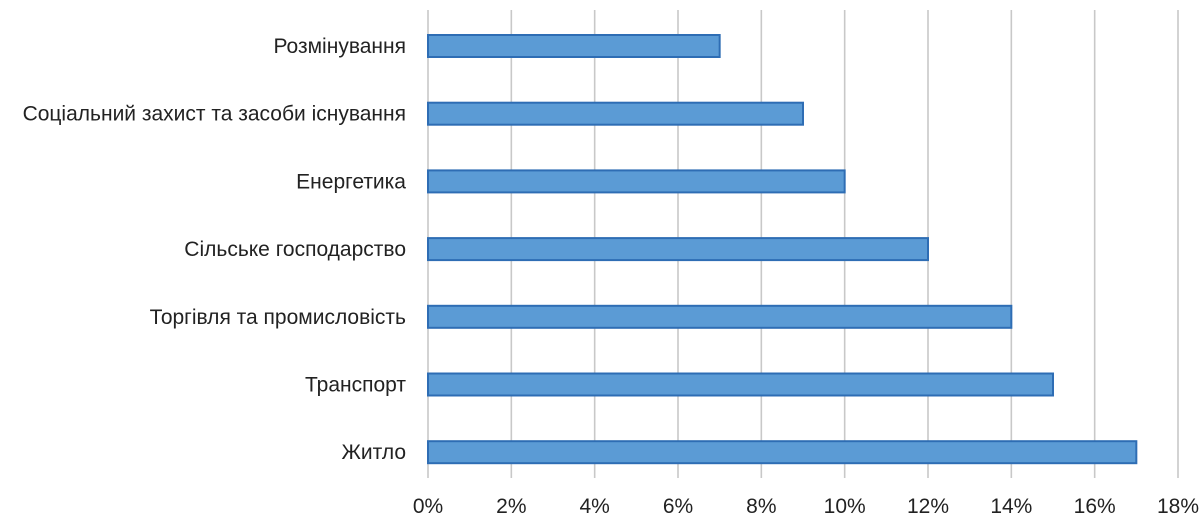 This screenshot has height=524, width=1204. What do you see at coordinates (806, 506) in the screenshot?
I see `x-axis-tick-labels: 0% 2% 4% 6% 8% 10% 12% 14% 16% 18%` at bounding box center [806, 506].